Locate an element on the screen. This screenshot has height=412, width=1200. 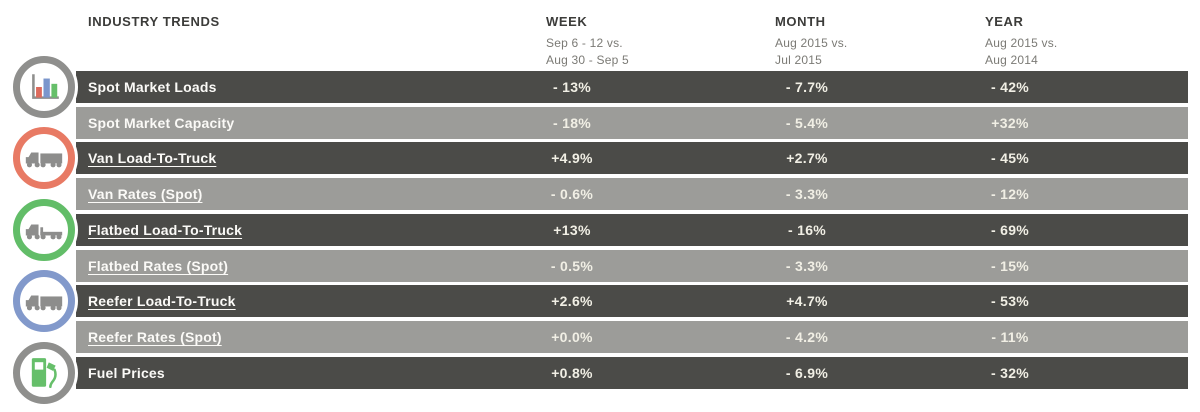
week-value: - 13% is located at coordinates (572, 87).